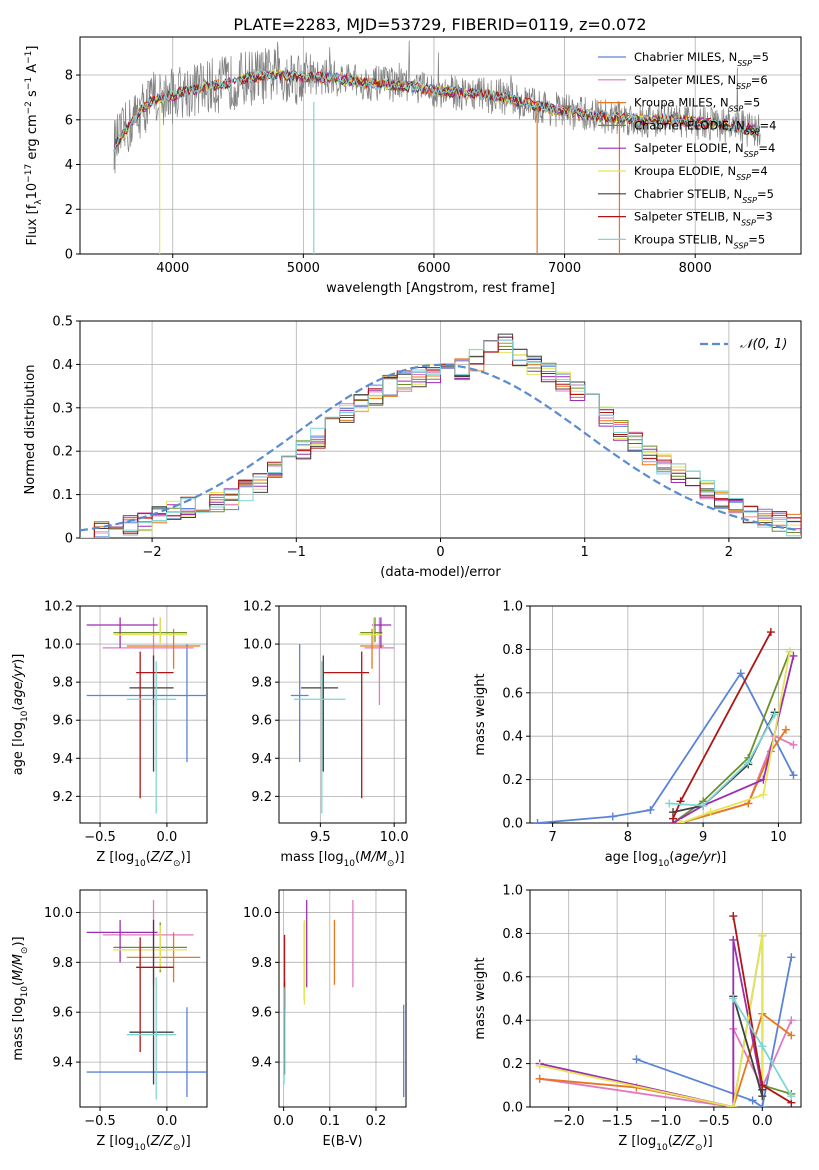  Describe the element at coordinates (69, 210) in the screenshot. I see `y-tick-label: 2` at that location.